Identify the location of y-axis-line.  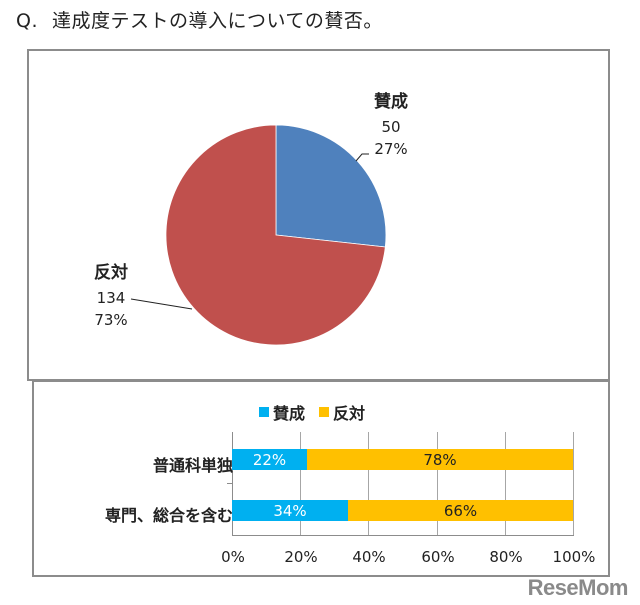
(232, 484).